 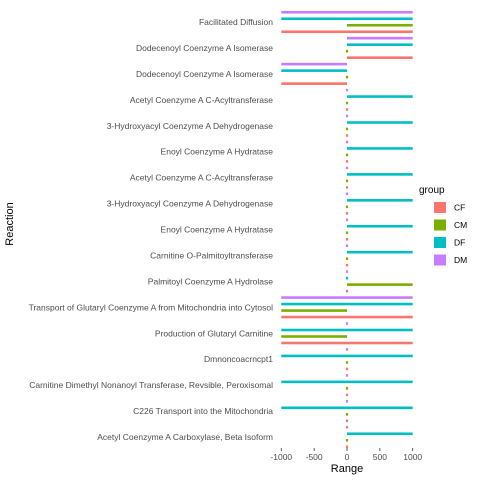 I want to click on y-tick-label: Production of Glutaryl Carnitine, so click(x=214, y=333).